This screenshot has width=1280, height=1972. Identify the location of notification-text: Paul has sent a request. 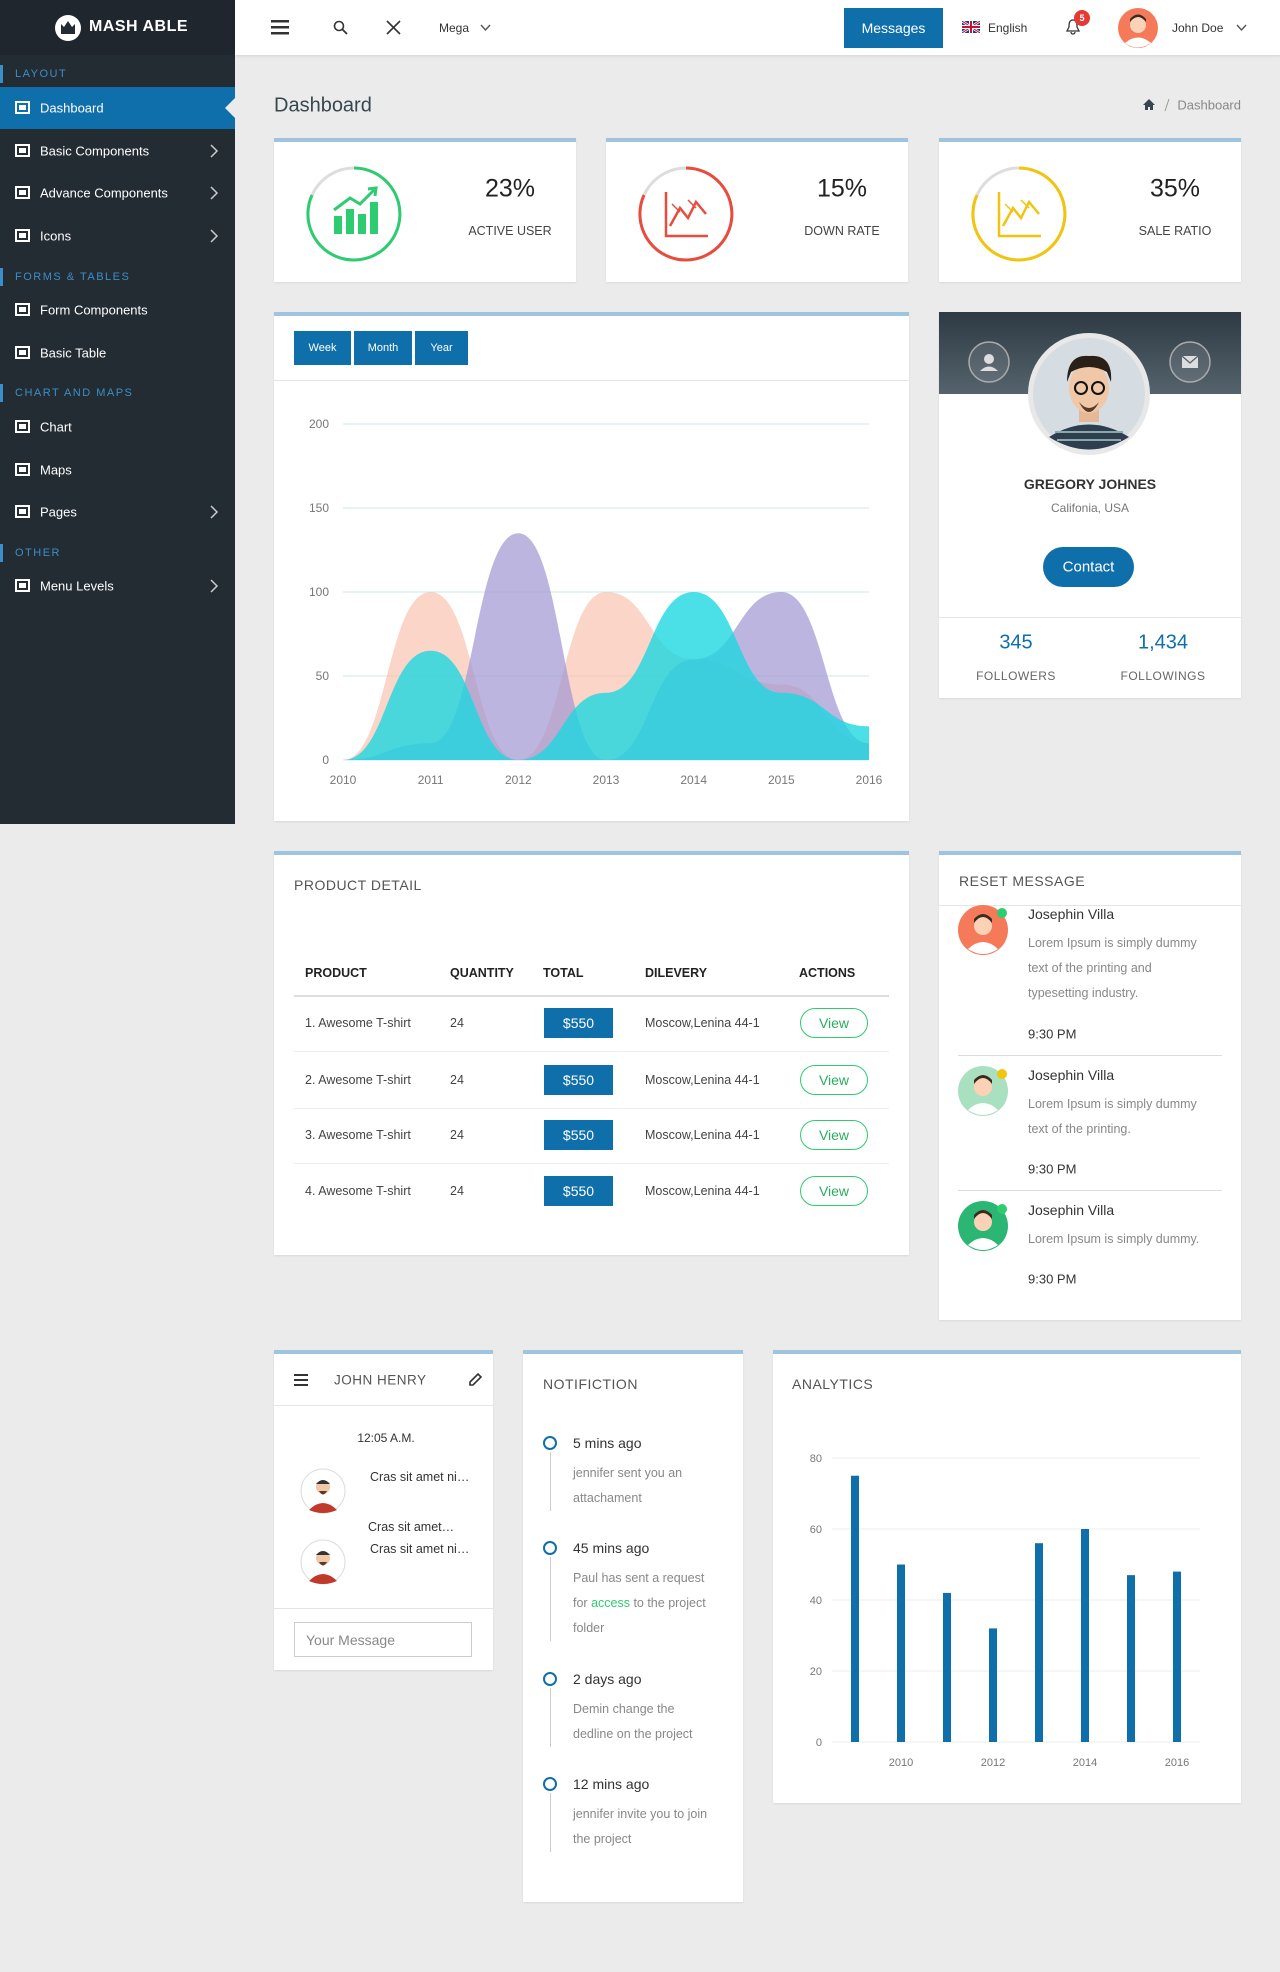
(639, 1578).